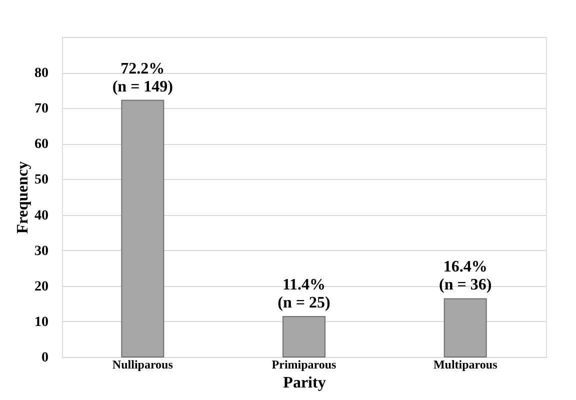 The width and height of the screenshot is (576, 400). Describe the element at coordinates (41, 251) in the screenshot. I see `y-tick-label: 30` at that location.